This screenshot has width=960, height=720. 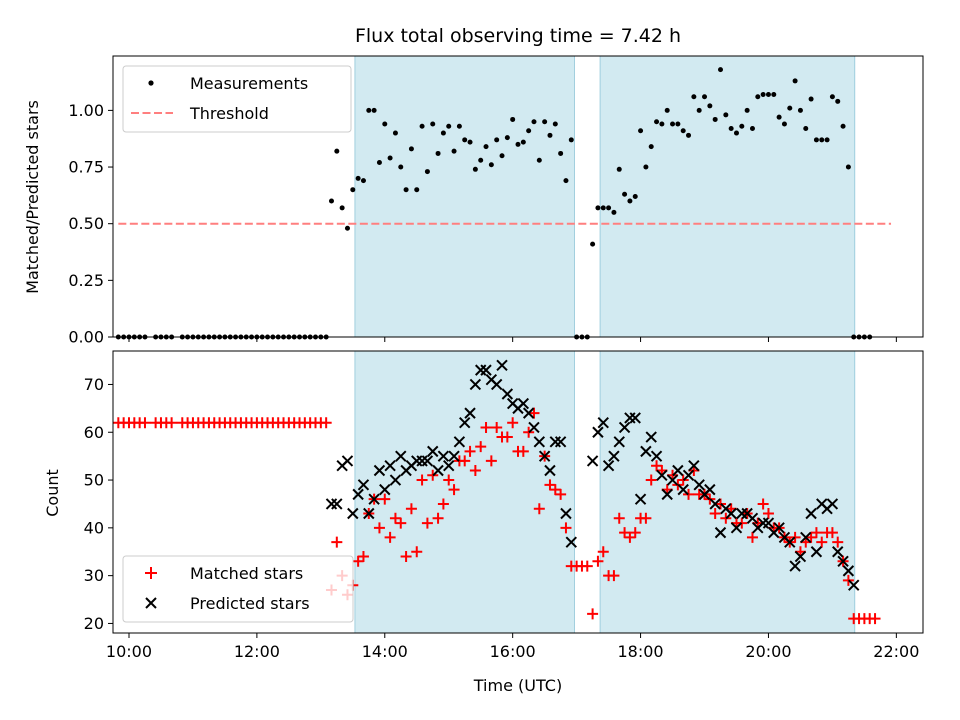 I want to click on count-y-tick-label: 50, so click(x=94, y=480).